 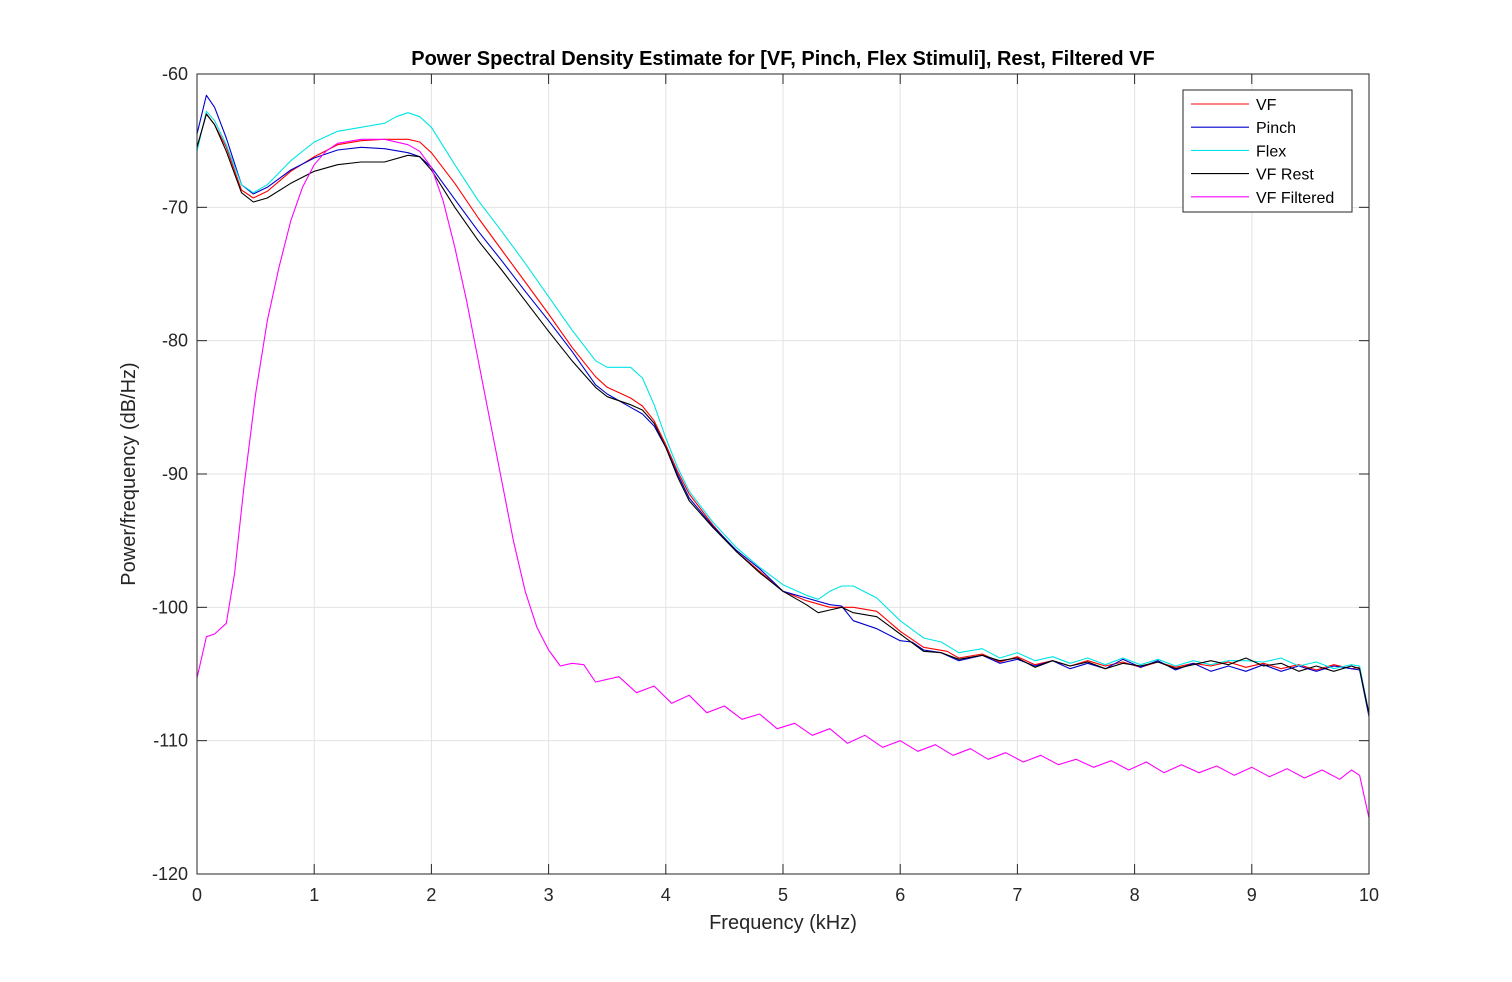 I want to click on x-tick-label: 7, so click(x=1017, y=895).